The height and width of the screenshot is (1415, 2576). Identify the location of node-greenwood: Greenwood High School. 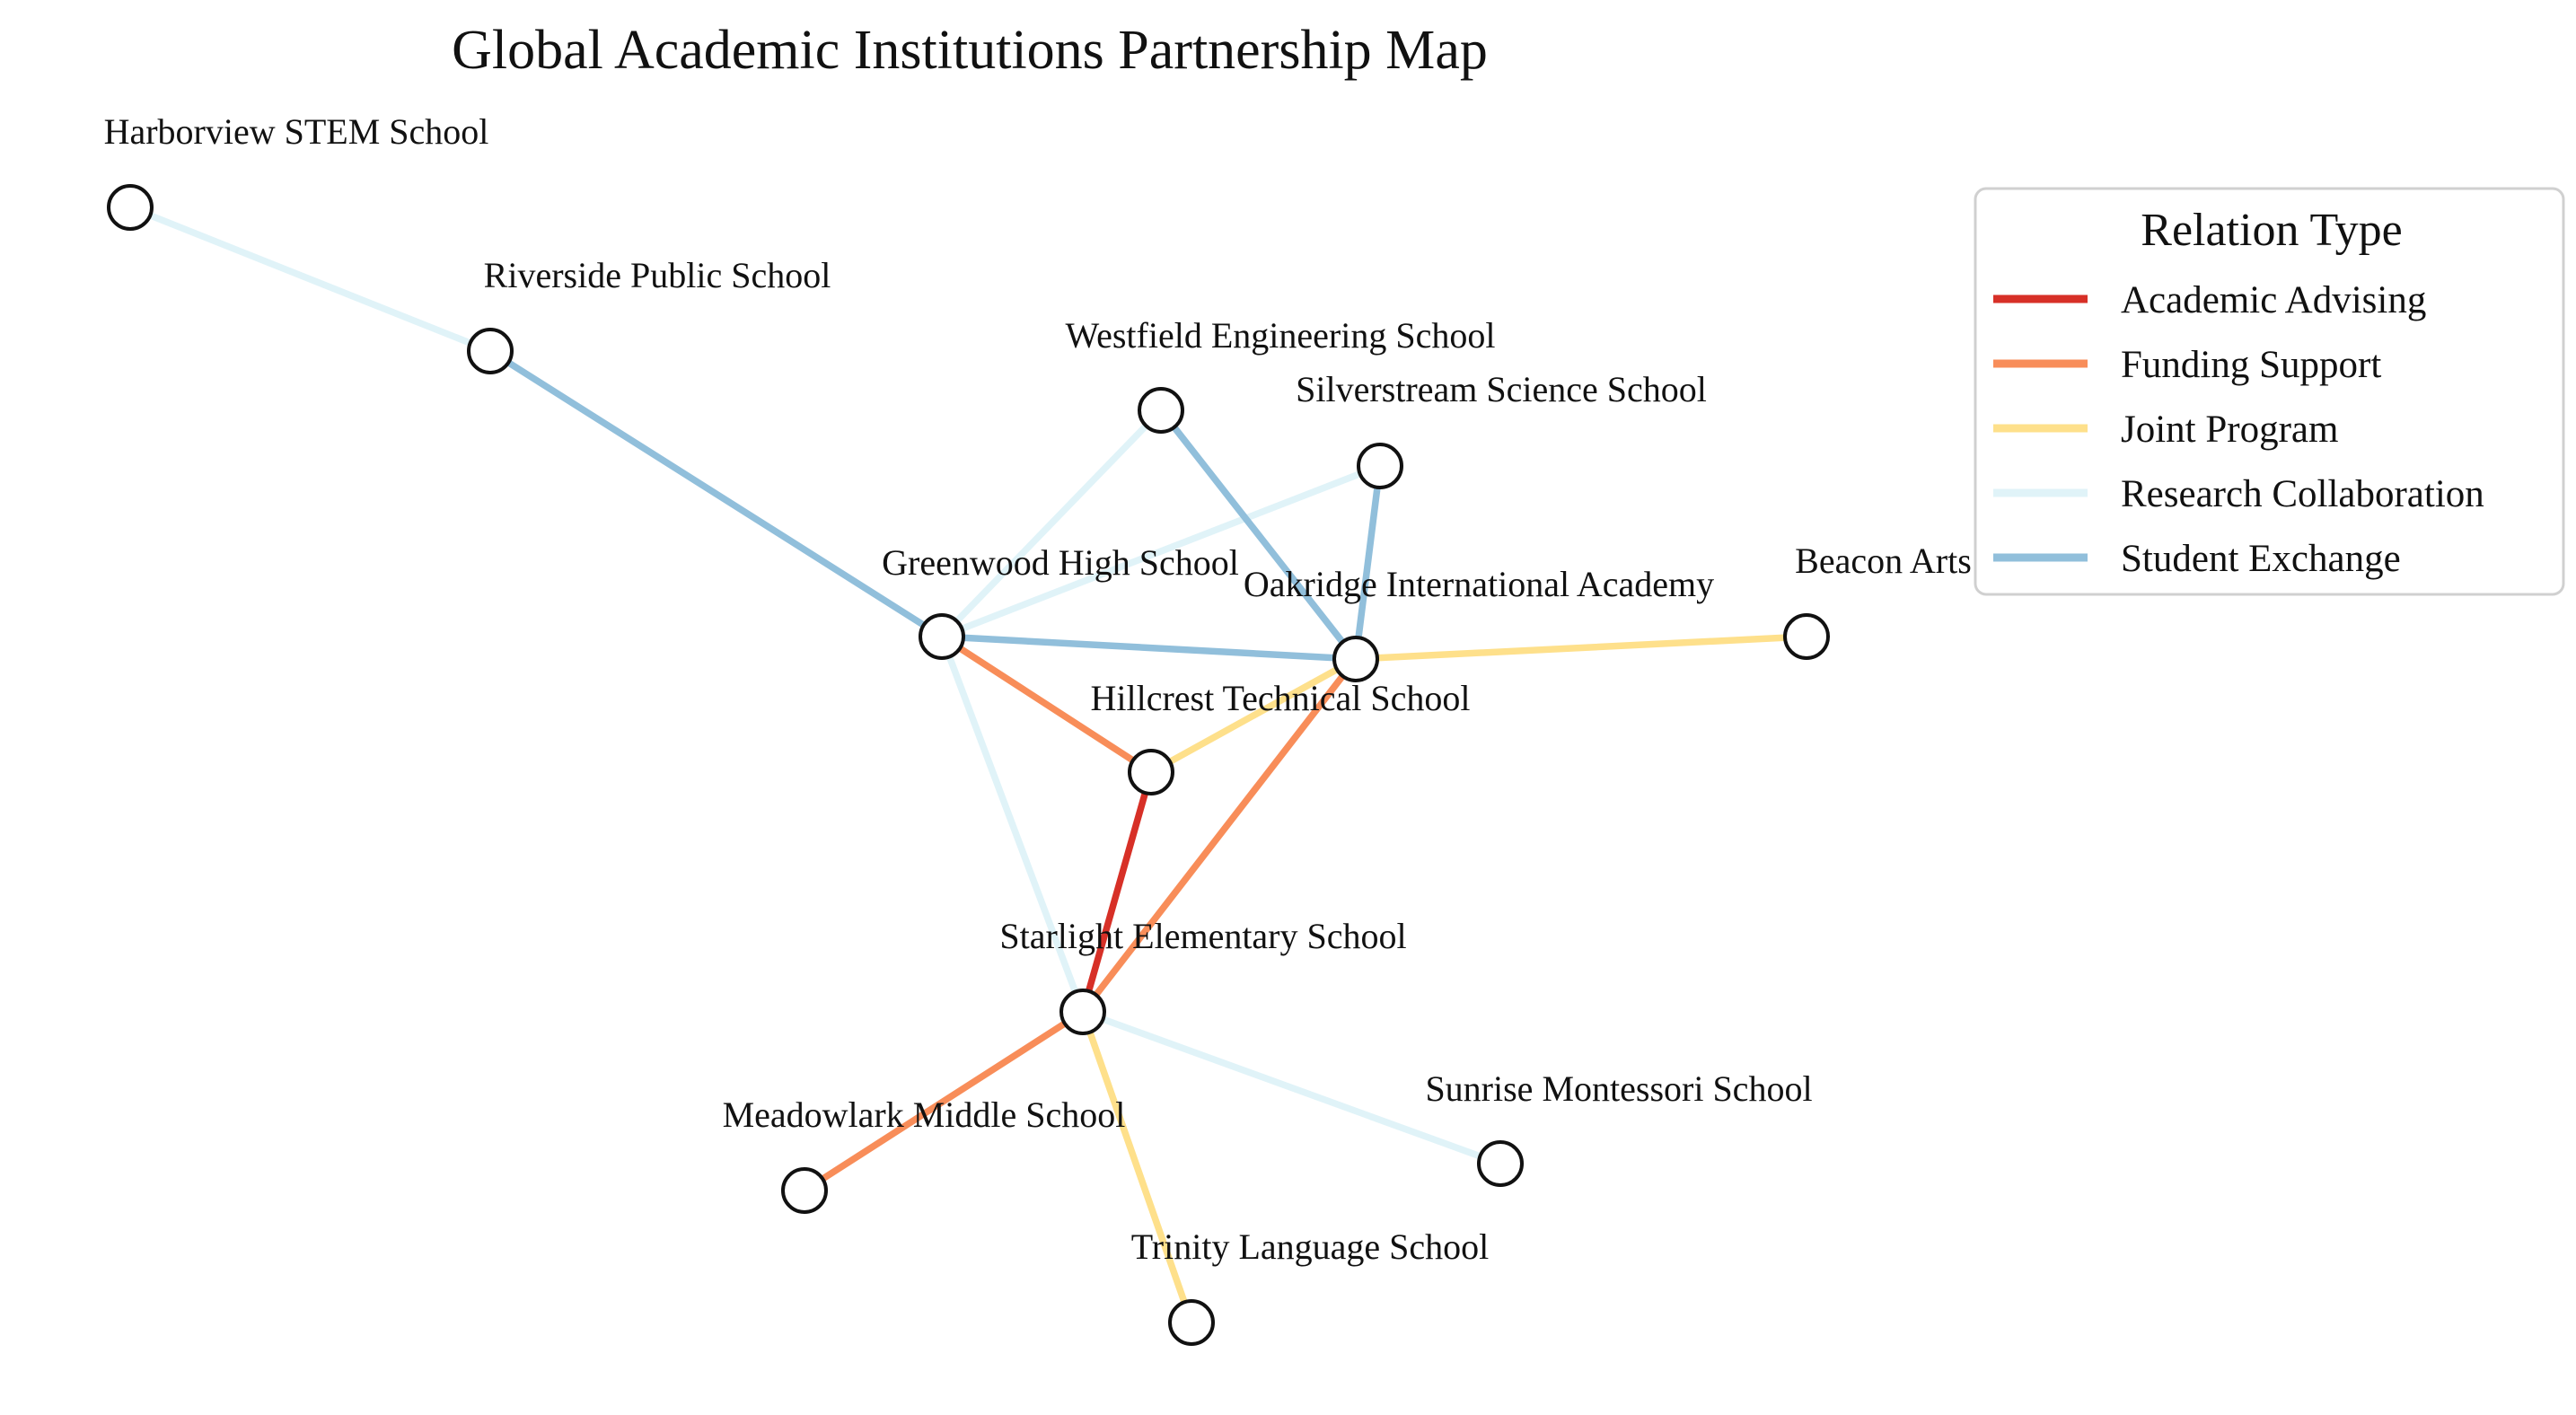
(1060, 601).